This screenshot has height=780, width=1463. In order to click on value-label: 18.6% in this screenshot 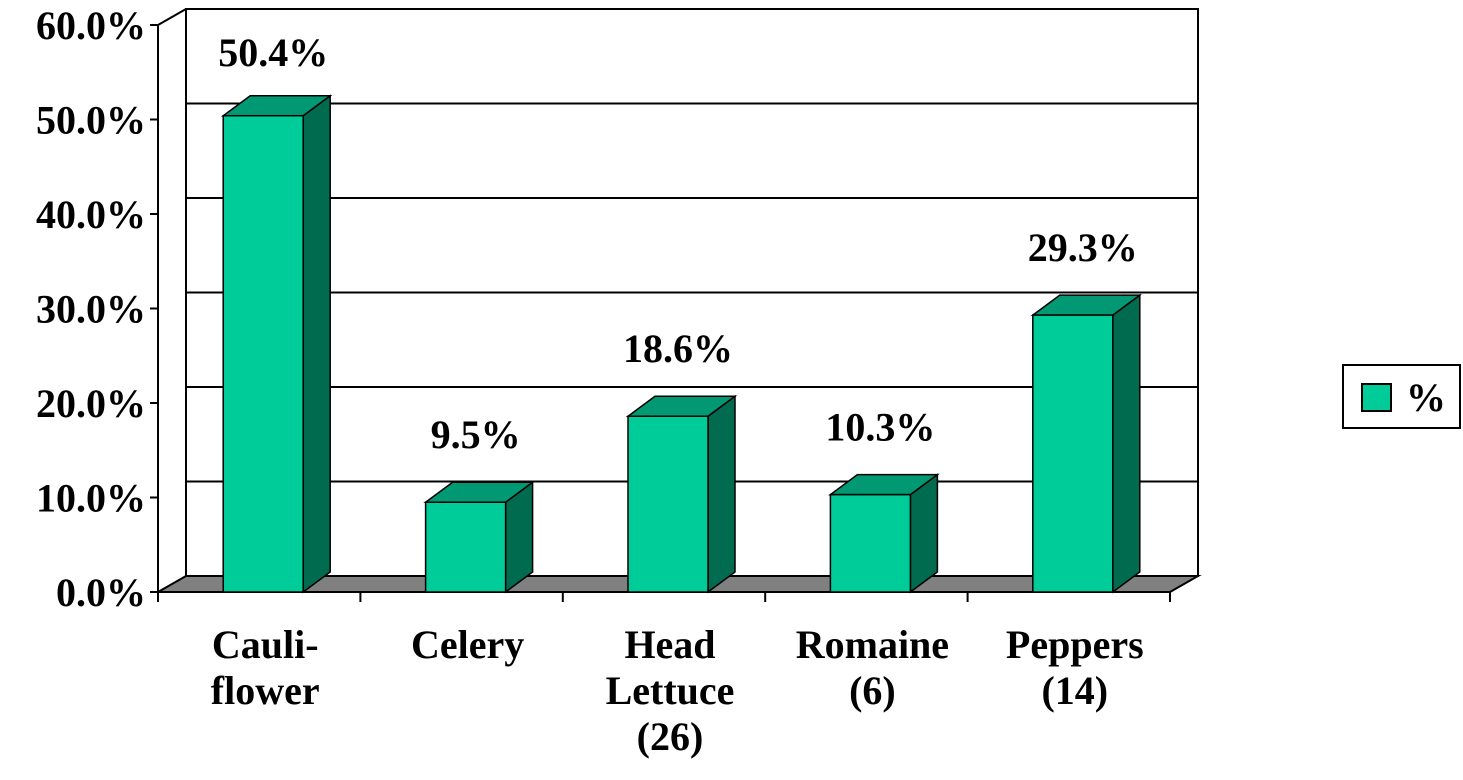, I will do `click(678, 348)`.